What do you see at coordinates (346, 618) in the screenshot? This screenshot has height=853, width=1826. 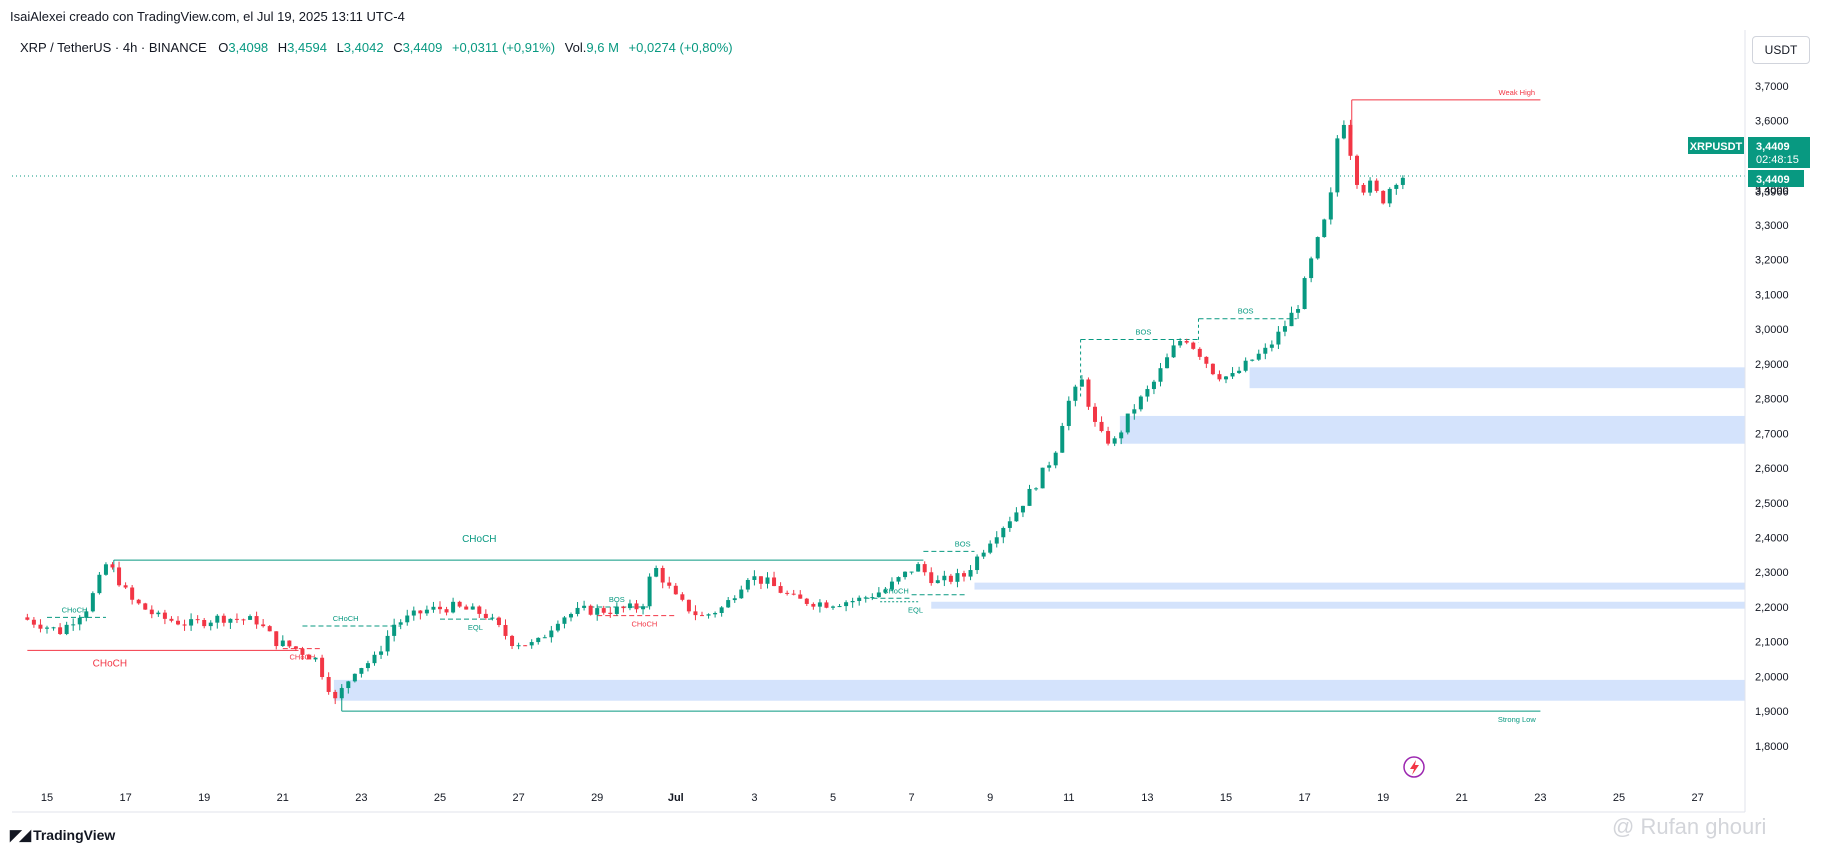 I see `level-label-5: CHoCH` at bounding box center [346, 618].